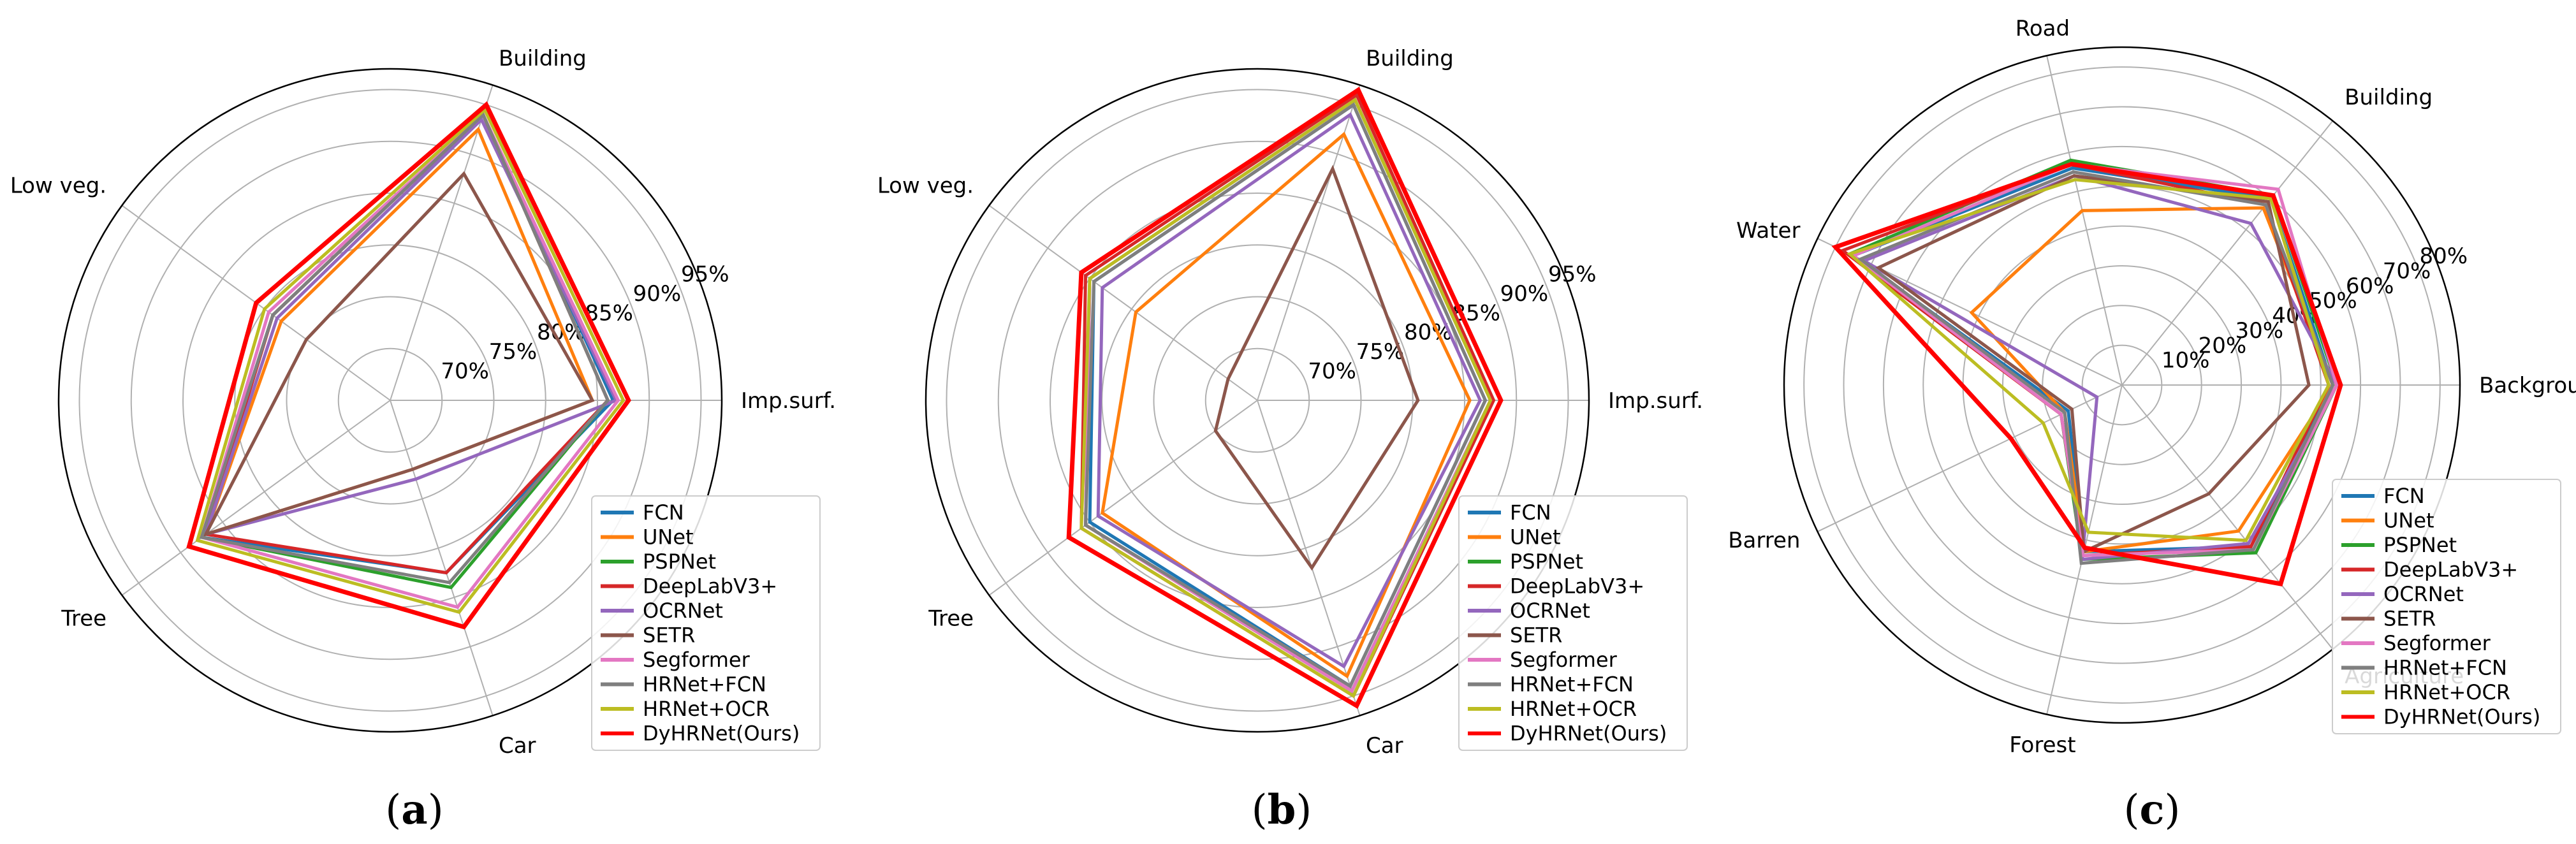 This screenshot has height=844, width=2576. I want to click on radial-tick-label: 20%, so click(2223, 346).